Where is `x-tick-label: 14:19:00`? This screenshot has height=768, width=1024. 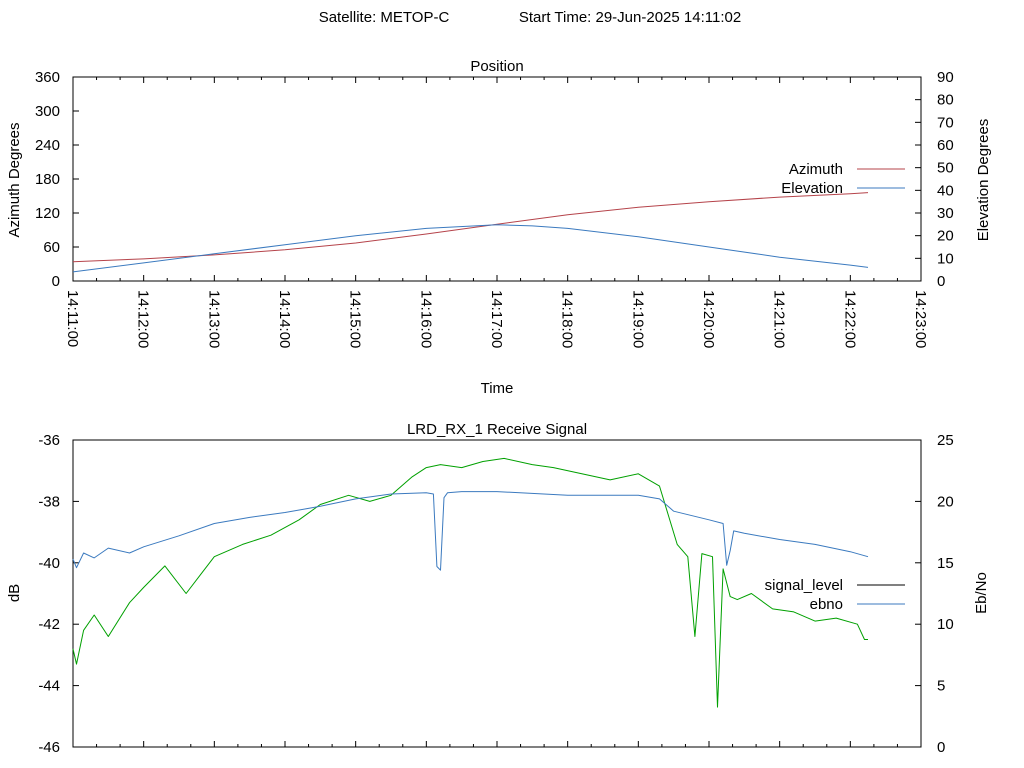 x-tick-label: 14:19:00 is located at coordinates (637, 319).